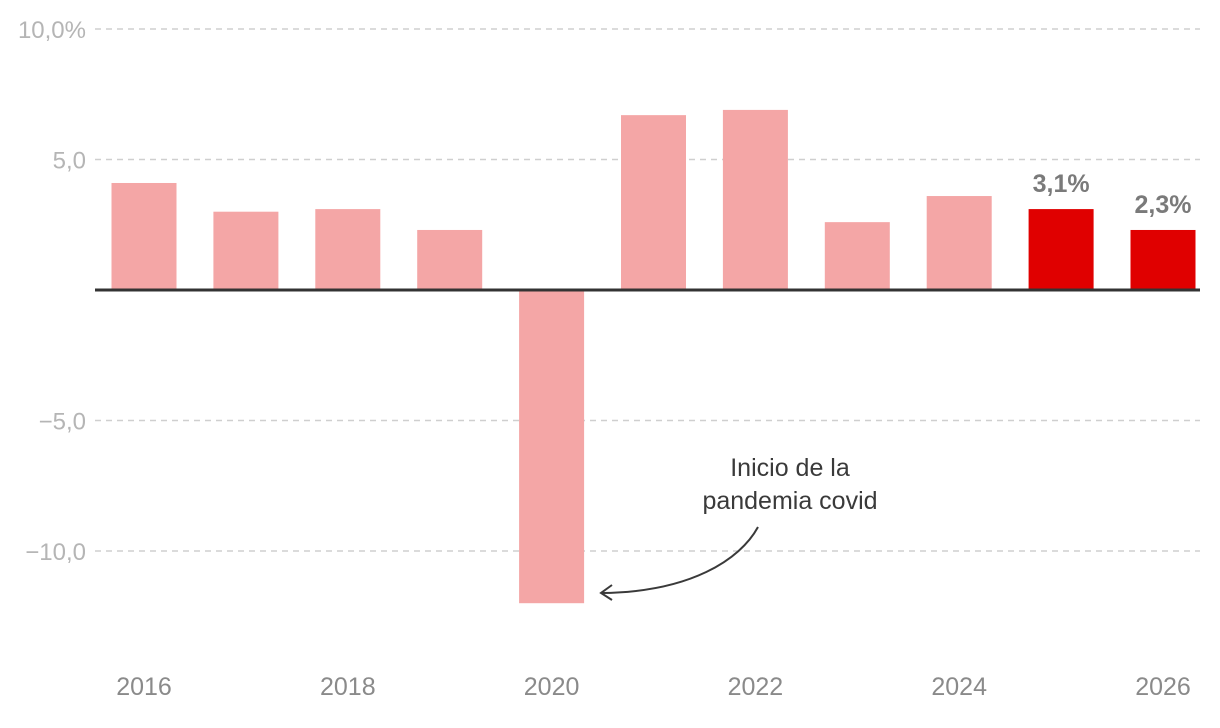 This screenshot has width=1220, height=728. Describe the element at coordinates (62, 422) in the screenshot. I see `y-tick-label: −5,0` at that location.